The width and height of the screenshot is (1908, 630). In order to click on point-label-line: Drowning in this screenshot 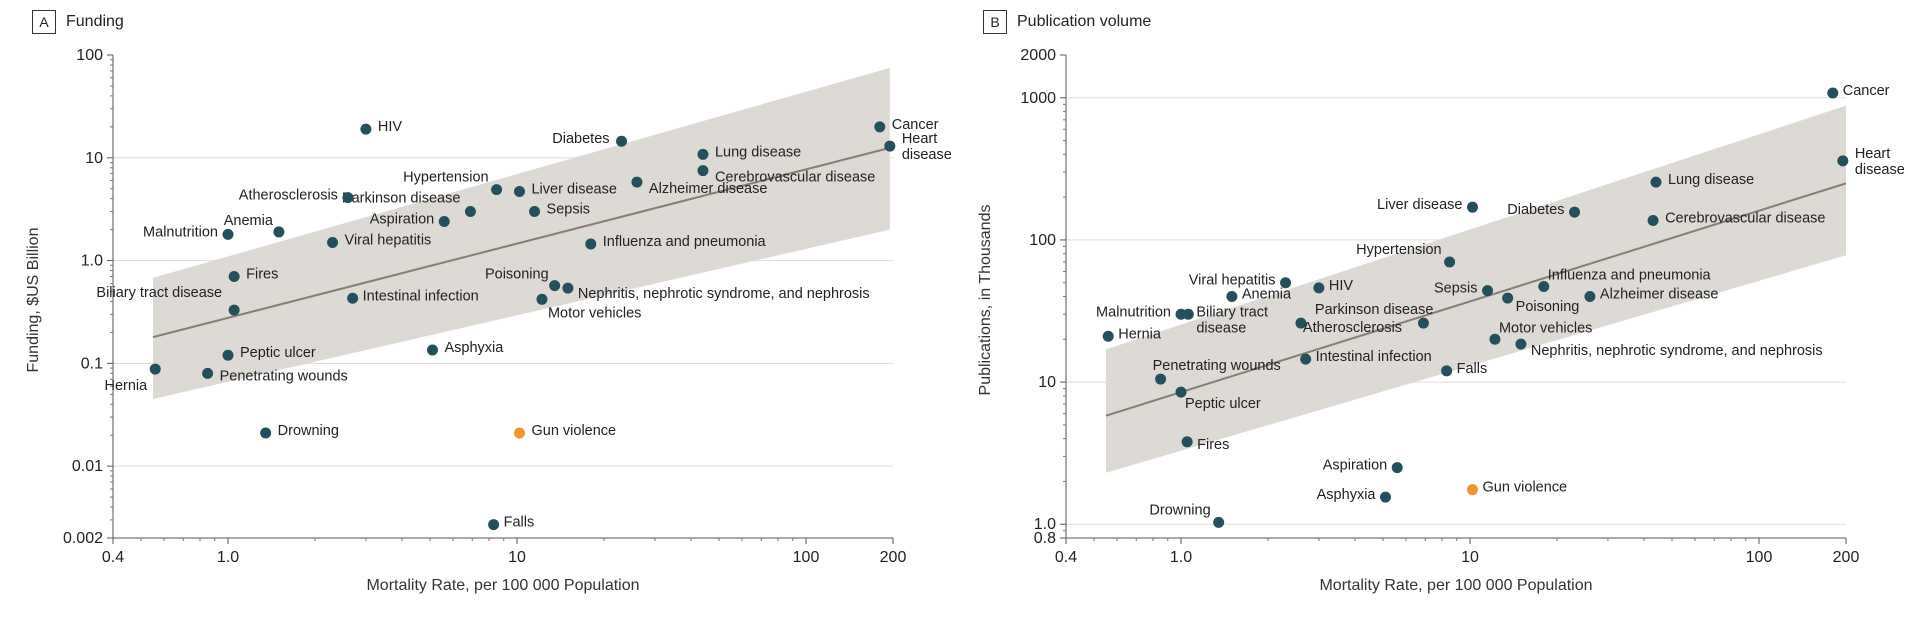, I will do `click(1179, 510)`.